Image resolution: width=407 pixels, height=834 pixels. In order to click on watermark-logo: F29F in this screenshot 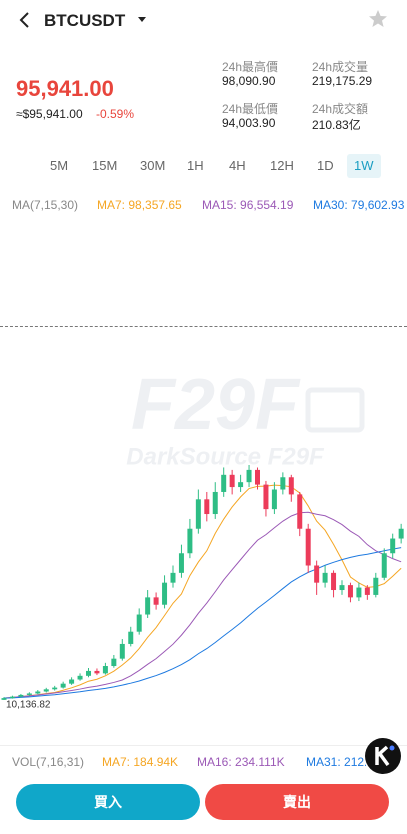, I will do `click(216, 405)`.